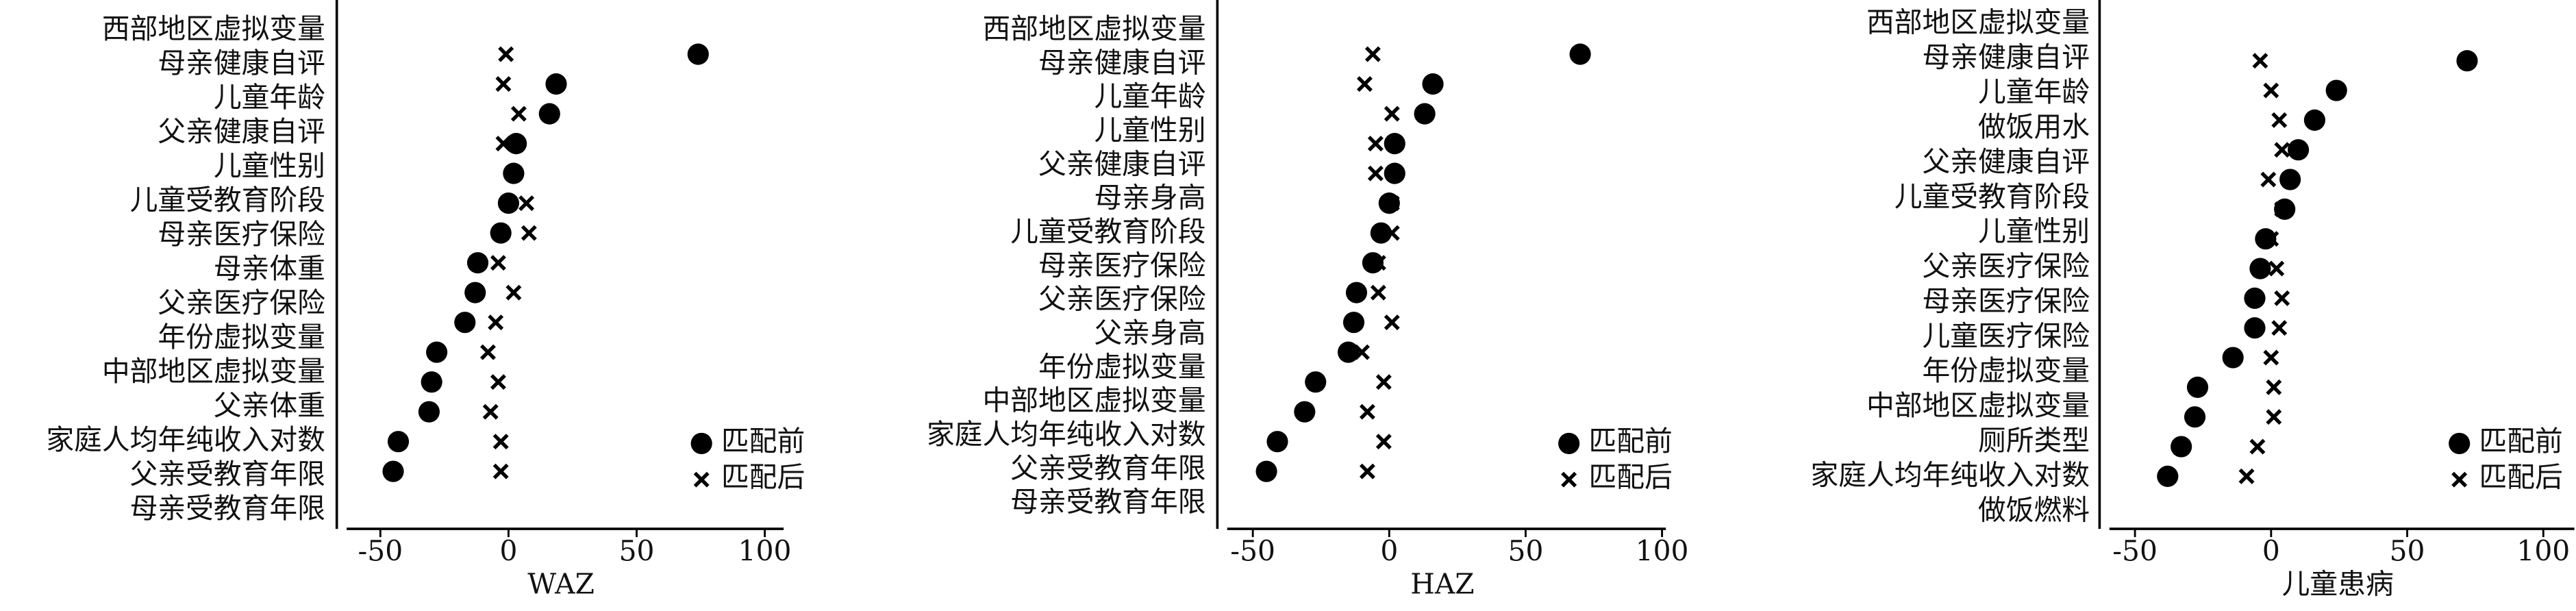 The height and width of the screenshot is (611, 2576). I want to click on x-tick-label: 50, so click(1526, 552).